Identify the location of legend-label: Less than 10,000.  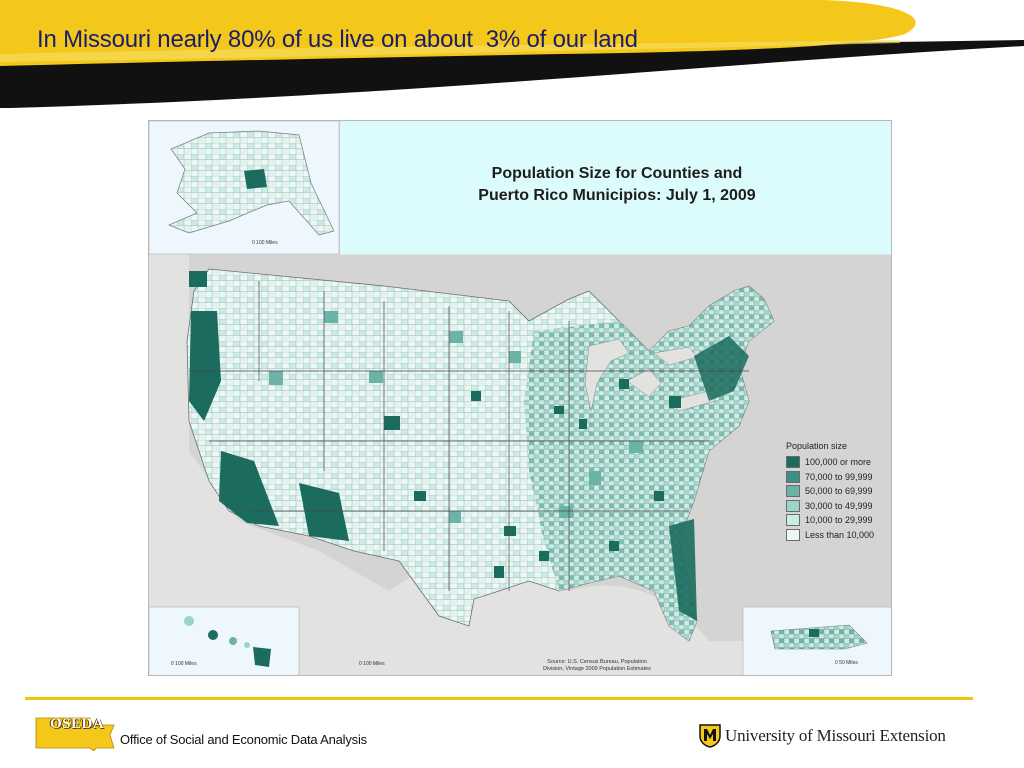
(840, 534).